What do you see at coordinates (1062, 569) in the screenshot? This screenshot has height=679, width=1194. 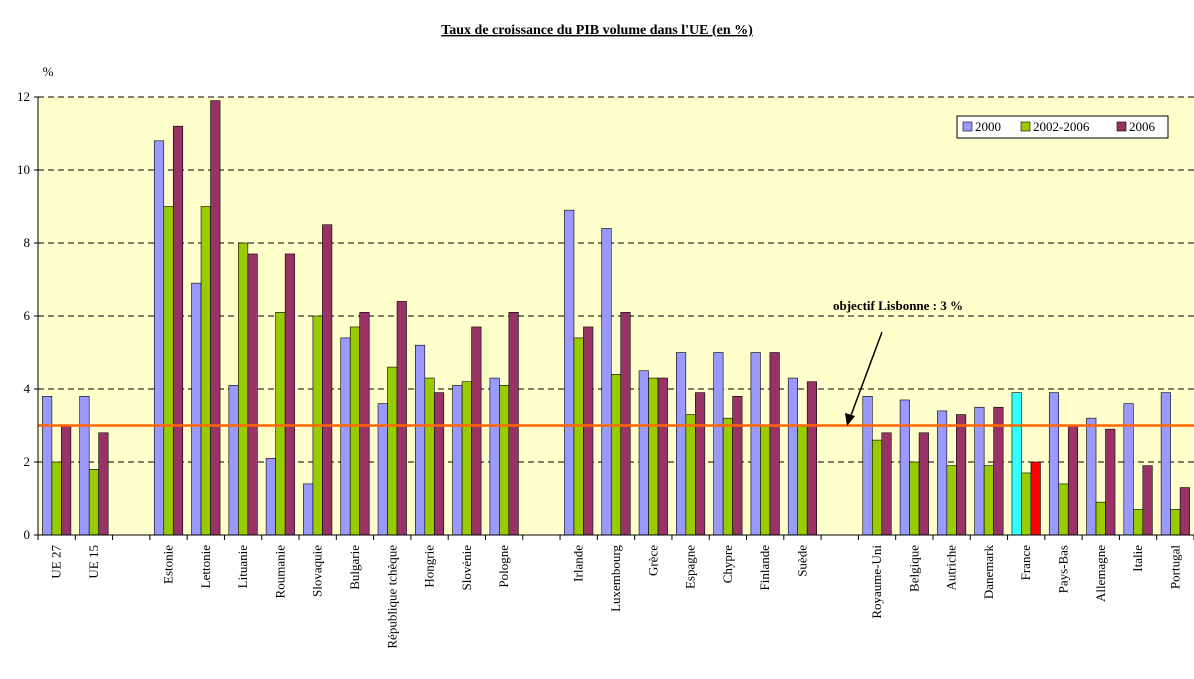 I see `x-tick-label: Pays-Bas` at bounding box center [1062, 569].